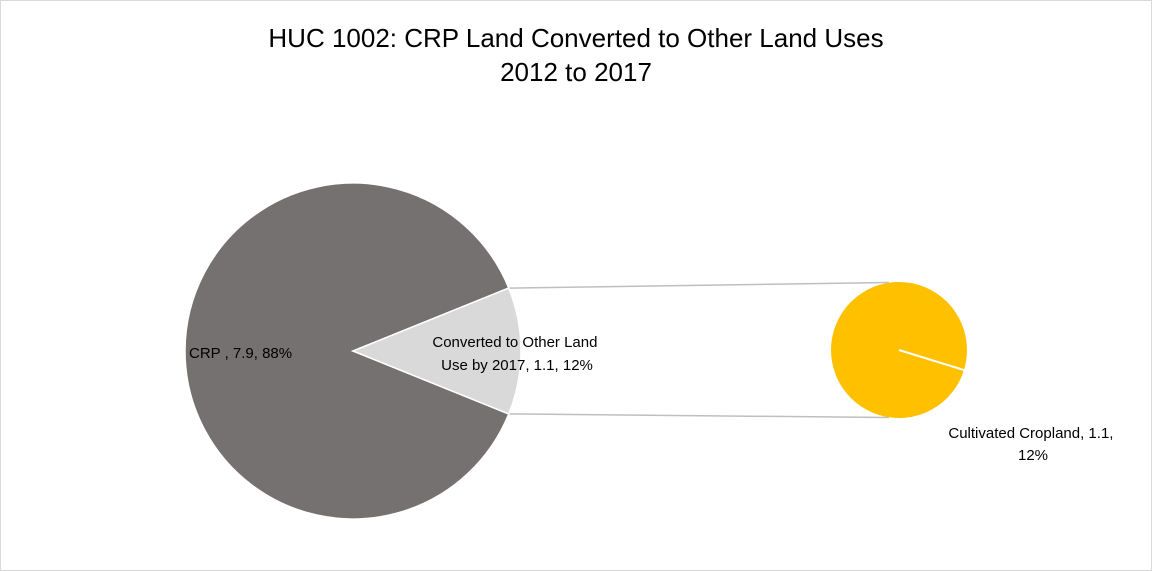 Image resolution: width=1152 pixels, height=571 pixels. What do you see at coordinates (931, 360) in the screenshot?
I see `secondary-pie-slice-edge` at bounding box center [931, 360].